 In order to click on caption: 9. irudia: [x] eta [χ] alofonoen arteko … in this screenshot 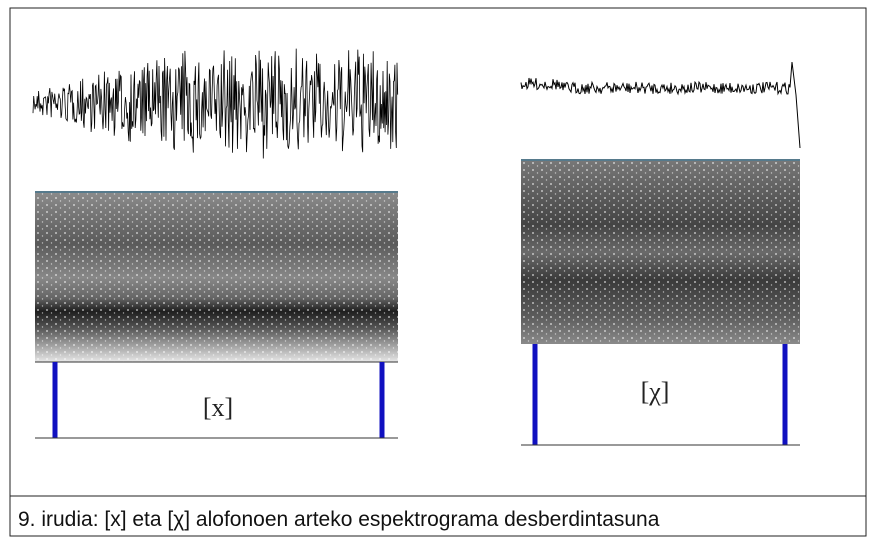, I will do `click(339, 519)`.